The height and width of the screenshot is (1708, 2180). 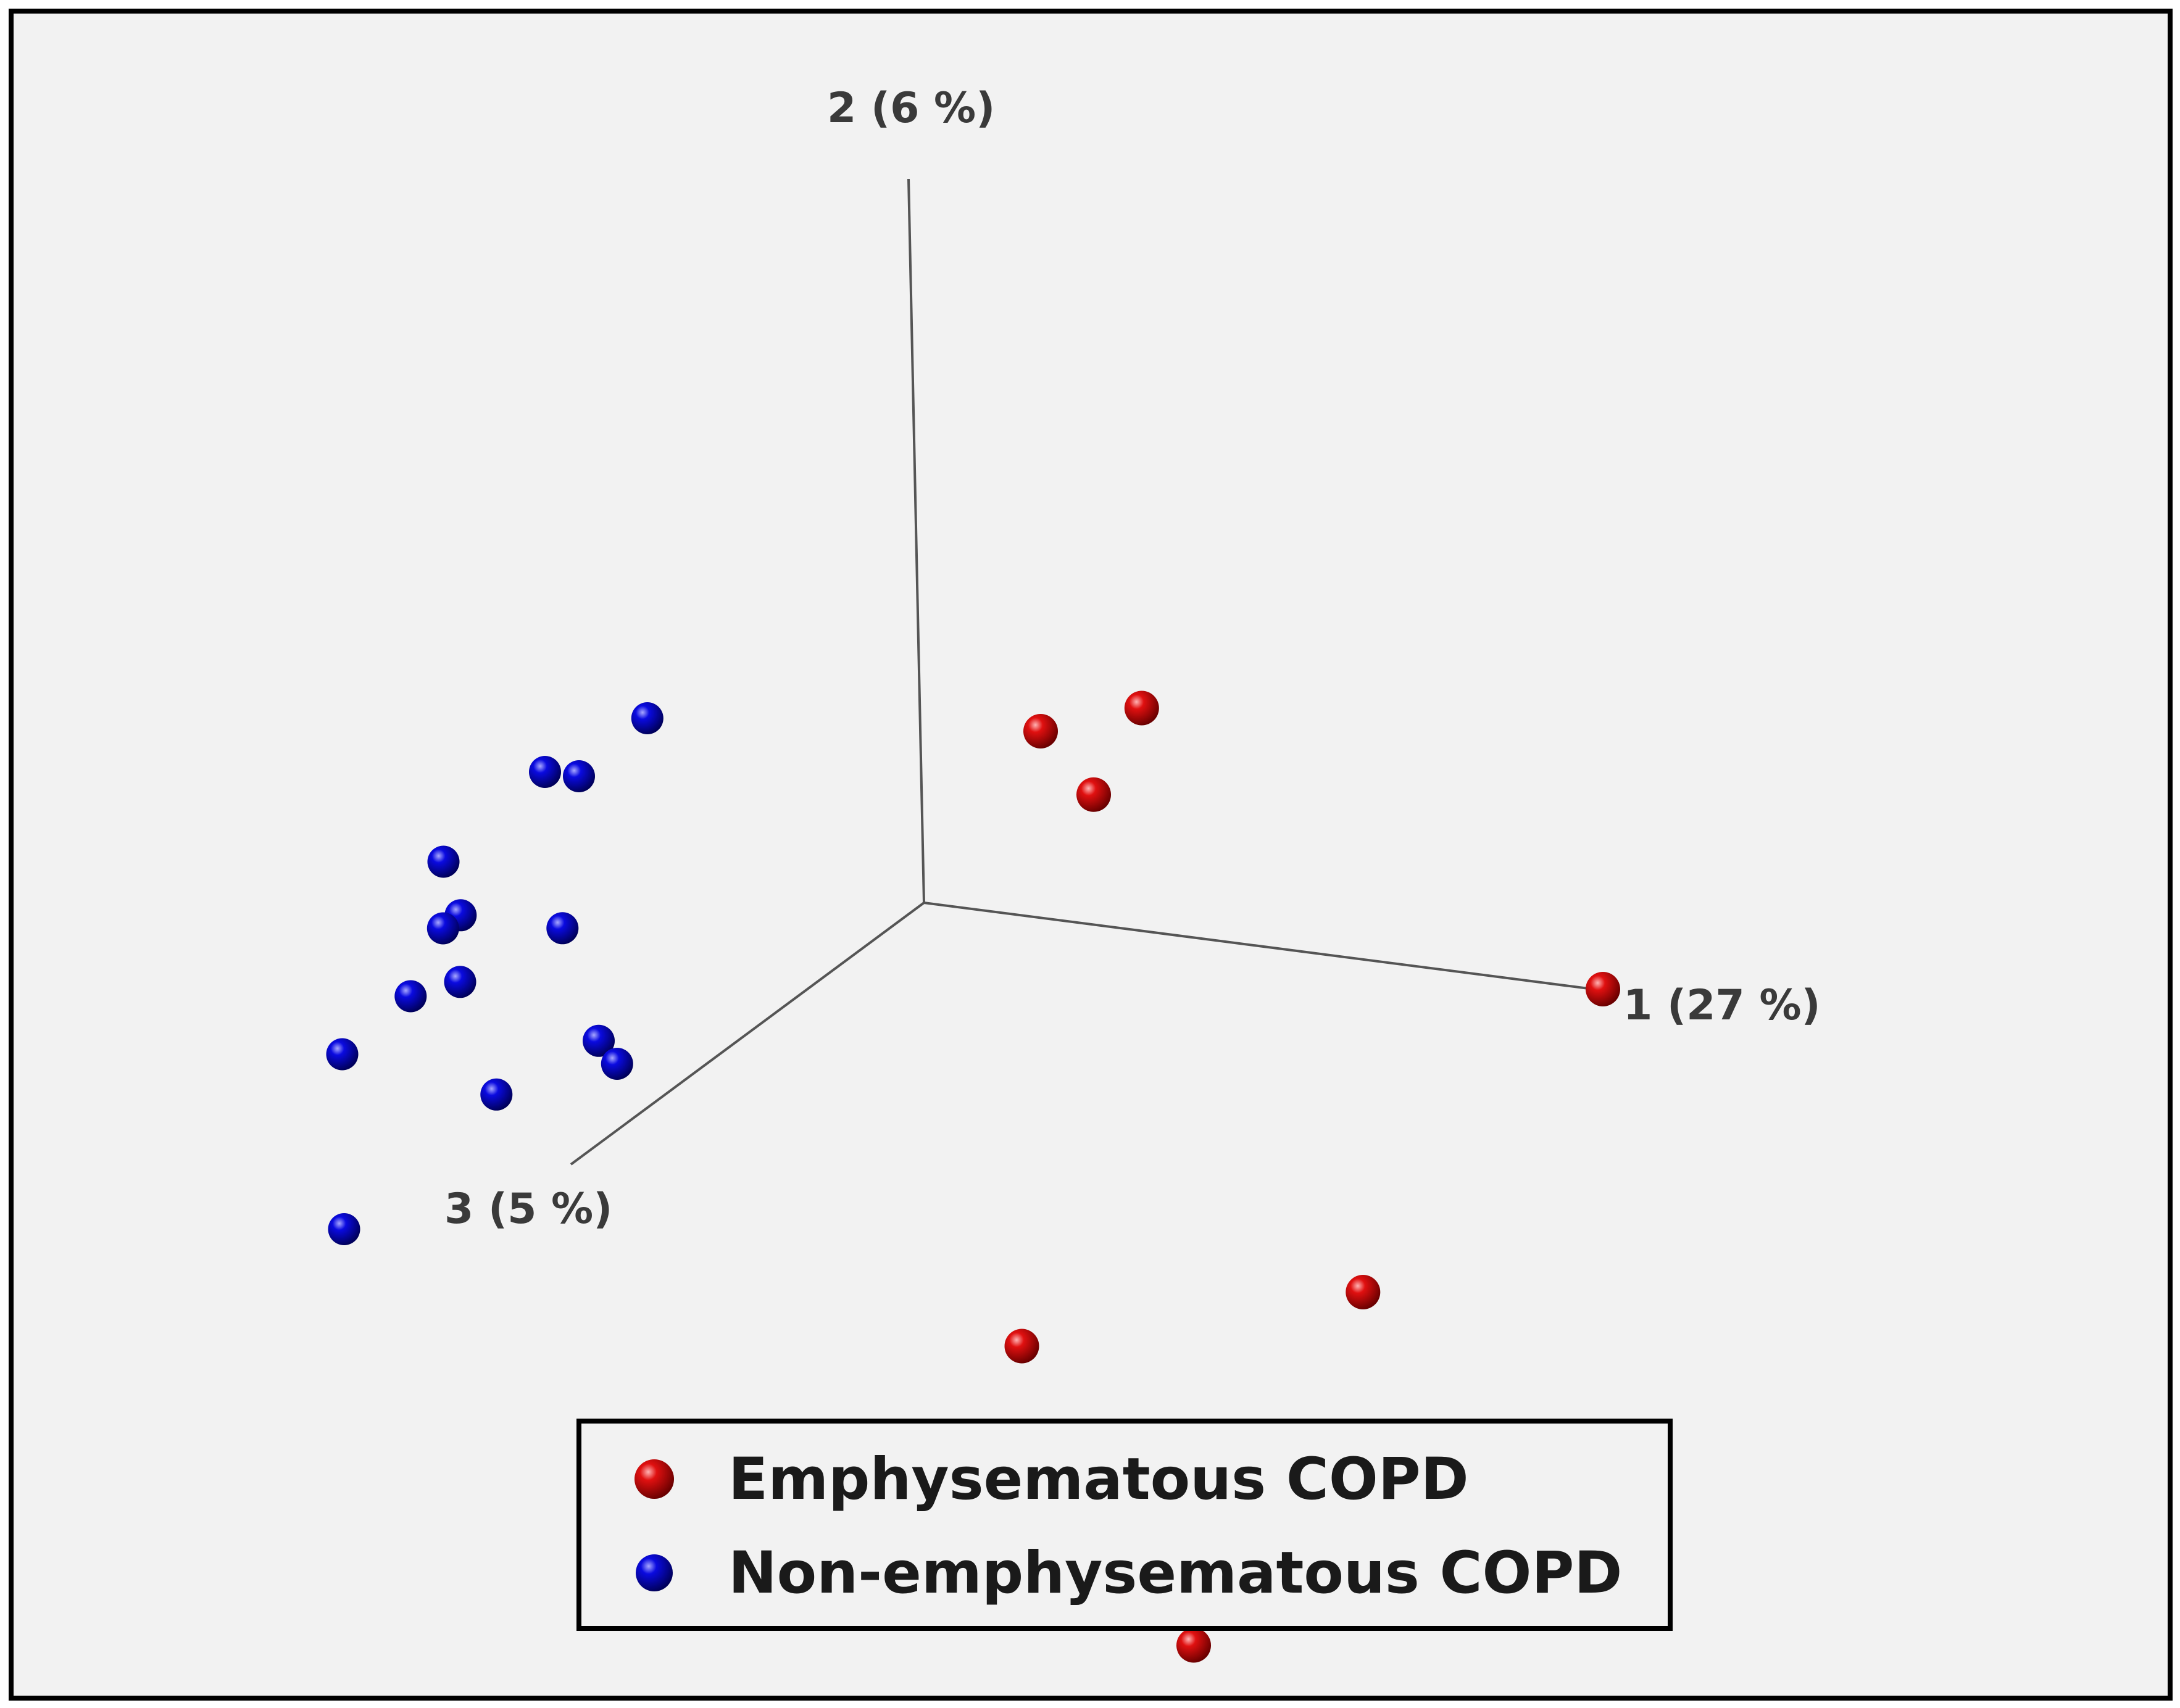 I want to click on legend-label-non-emphysematous: Non-emphysematous COPD, so click(x=1175, y=1573).